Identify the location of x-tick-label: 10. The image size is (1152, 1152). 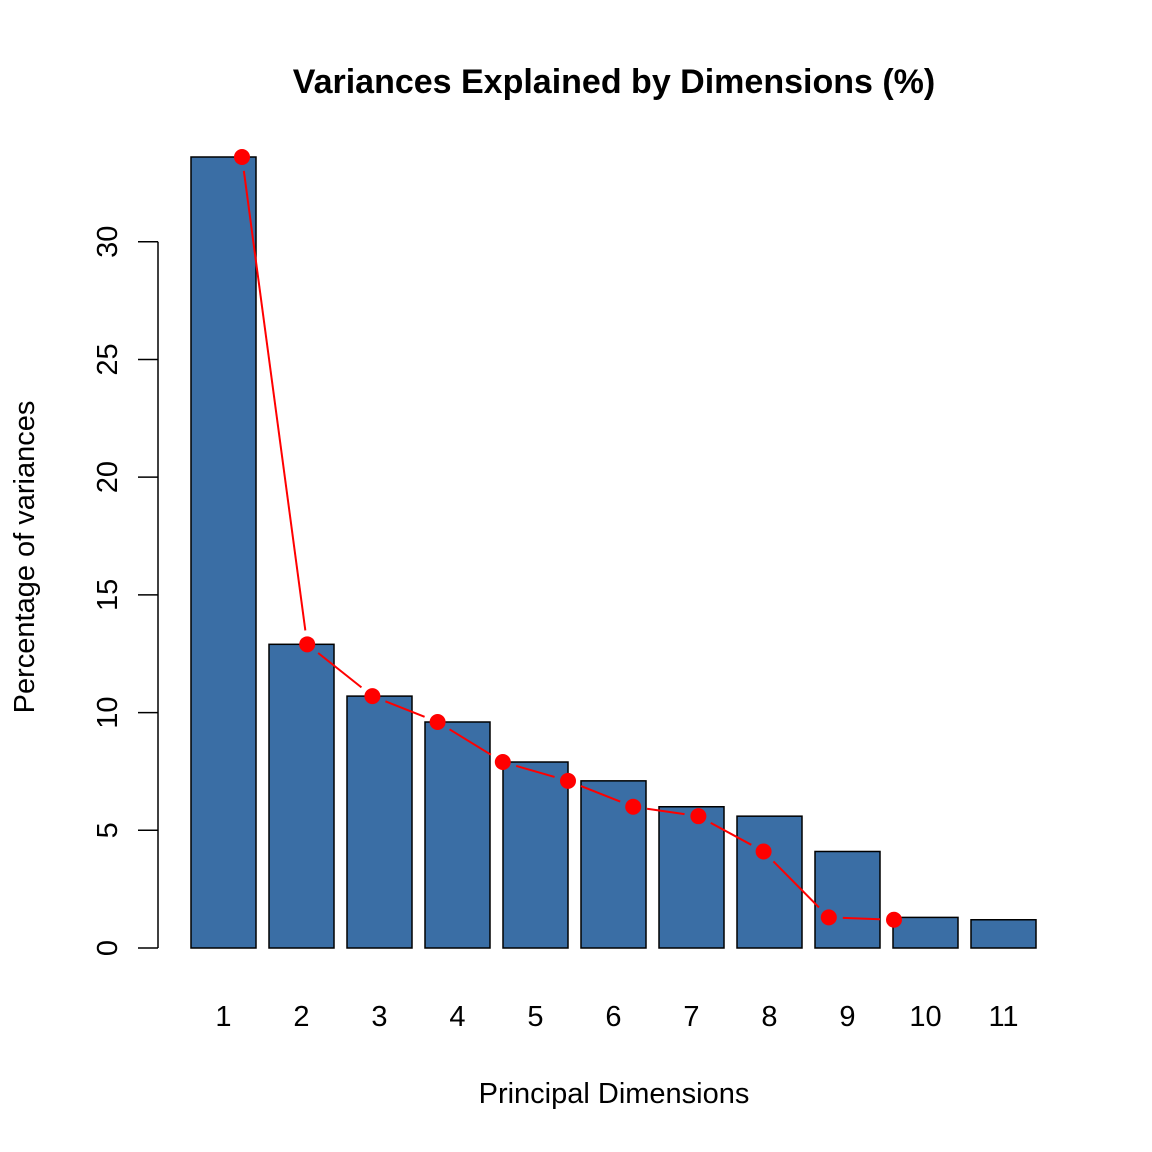
(925, 1017).